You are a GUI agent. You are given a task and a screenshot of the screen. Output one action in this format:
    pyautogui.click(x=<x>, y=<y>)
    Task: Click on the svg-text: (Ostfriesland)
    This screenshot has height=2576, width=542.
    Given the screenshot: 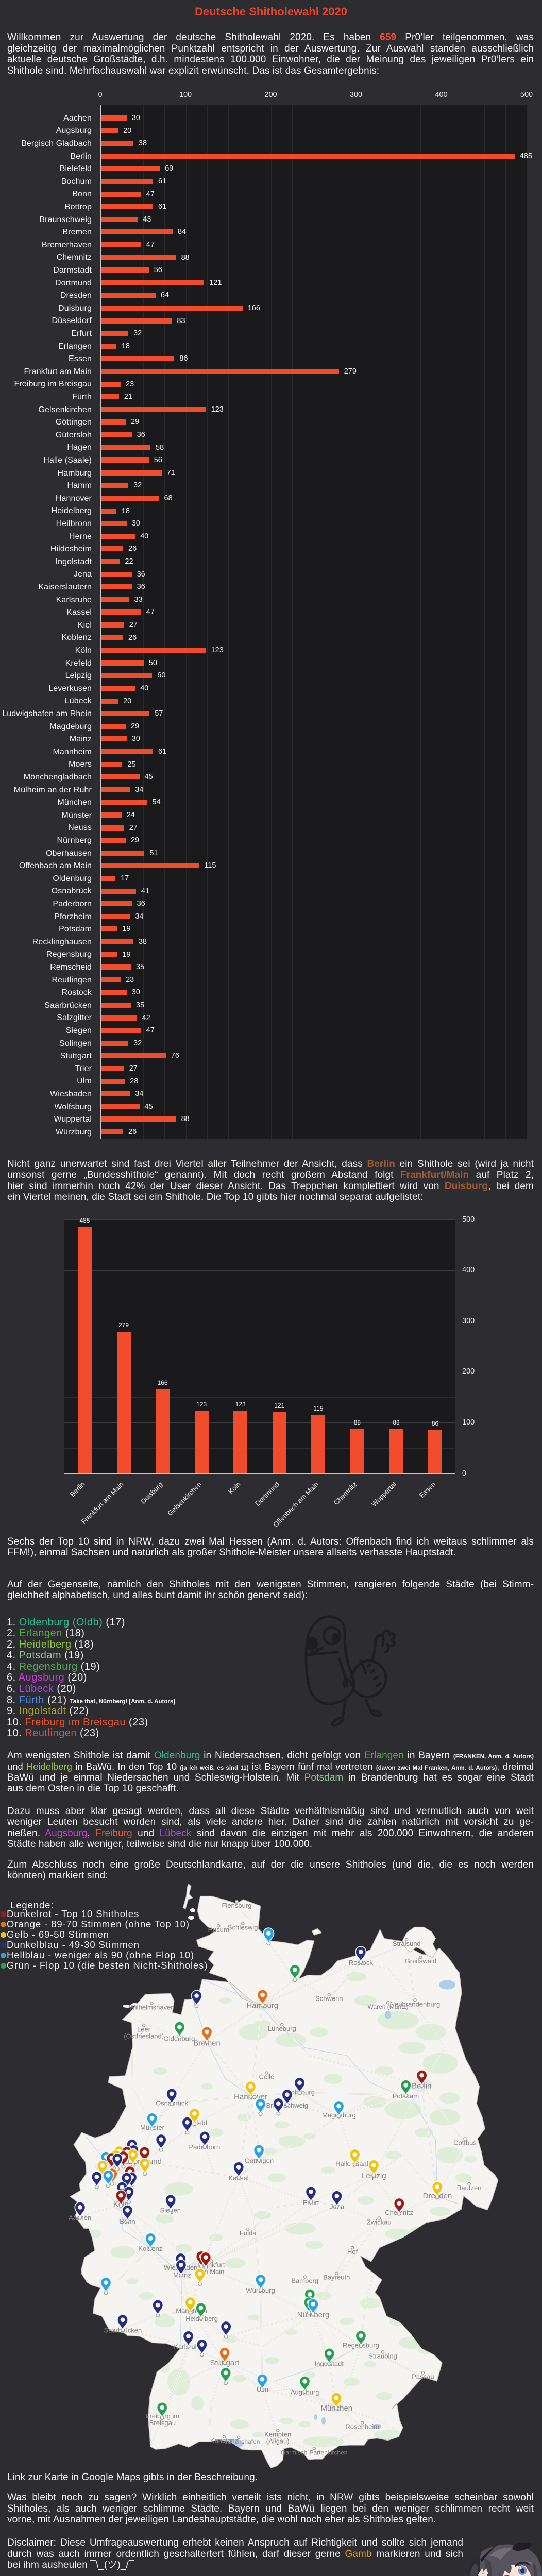 What is the action you would take?
    pyautogui.click(x=144, y=2036)
    